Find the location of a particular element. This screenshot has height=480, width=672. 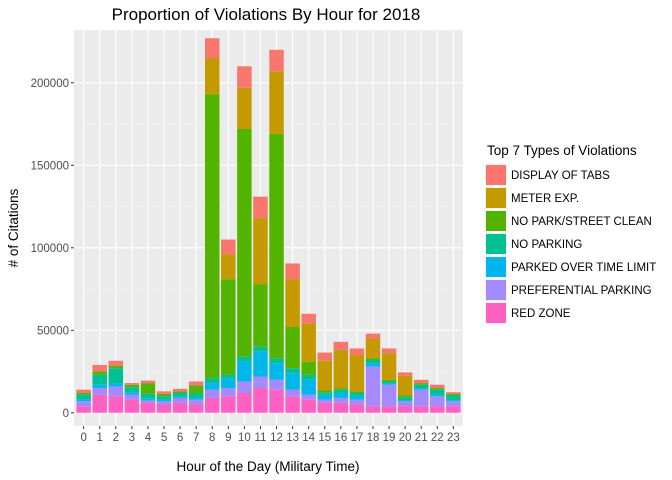

x-tick-label: 20 is located at coordinates (405, 438).